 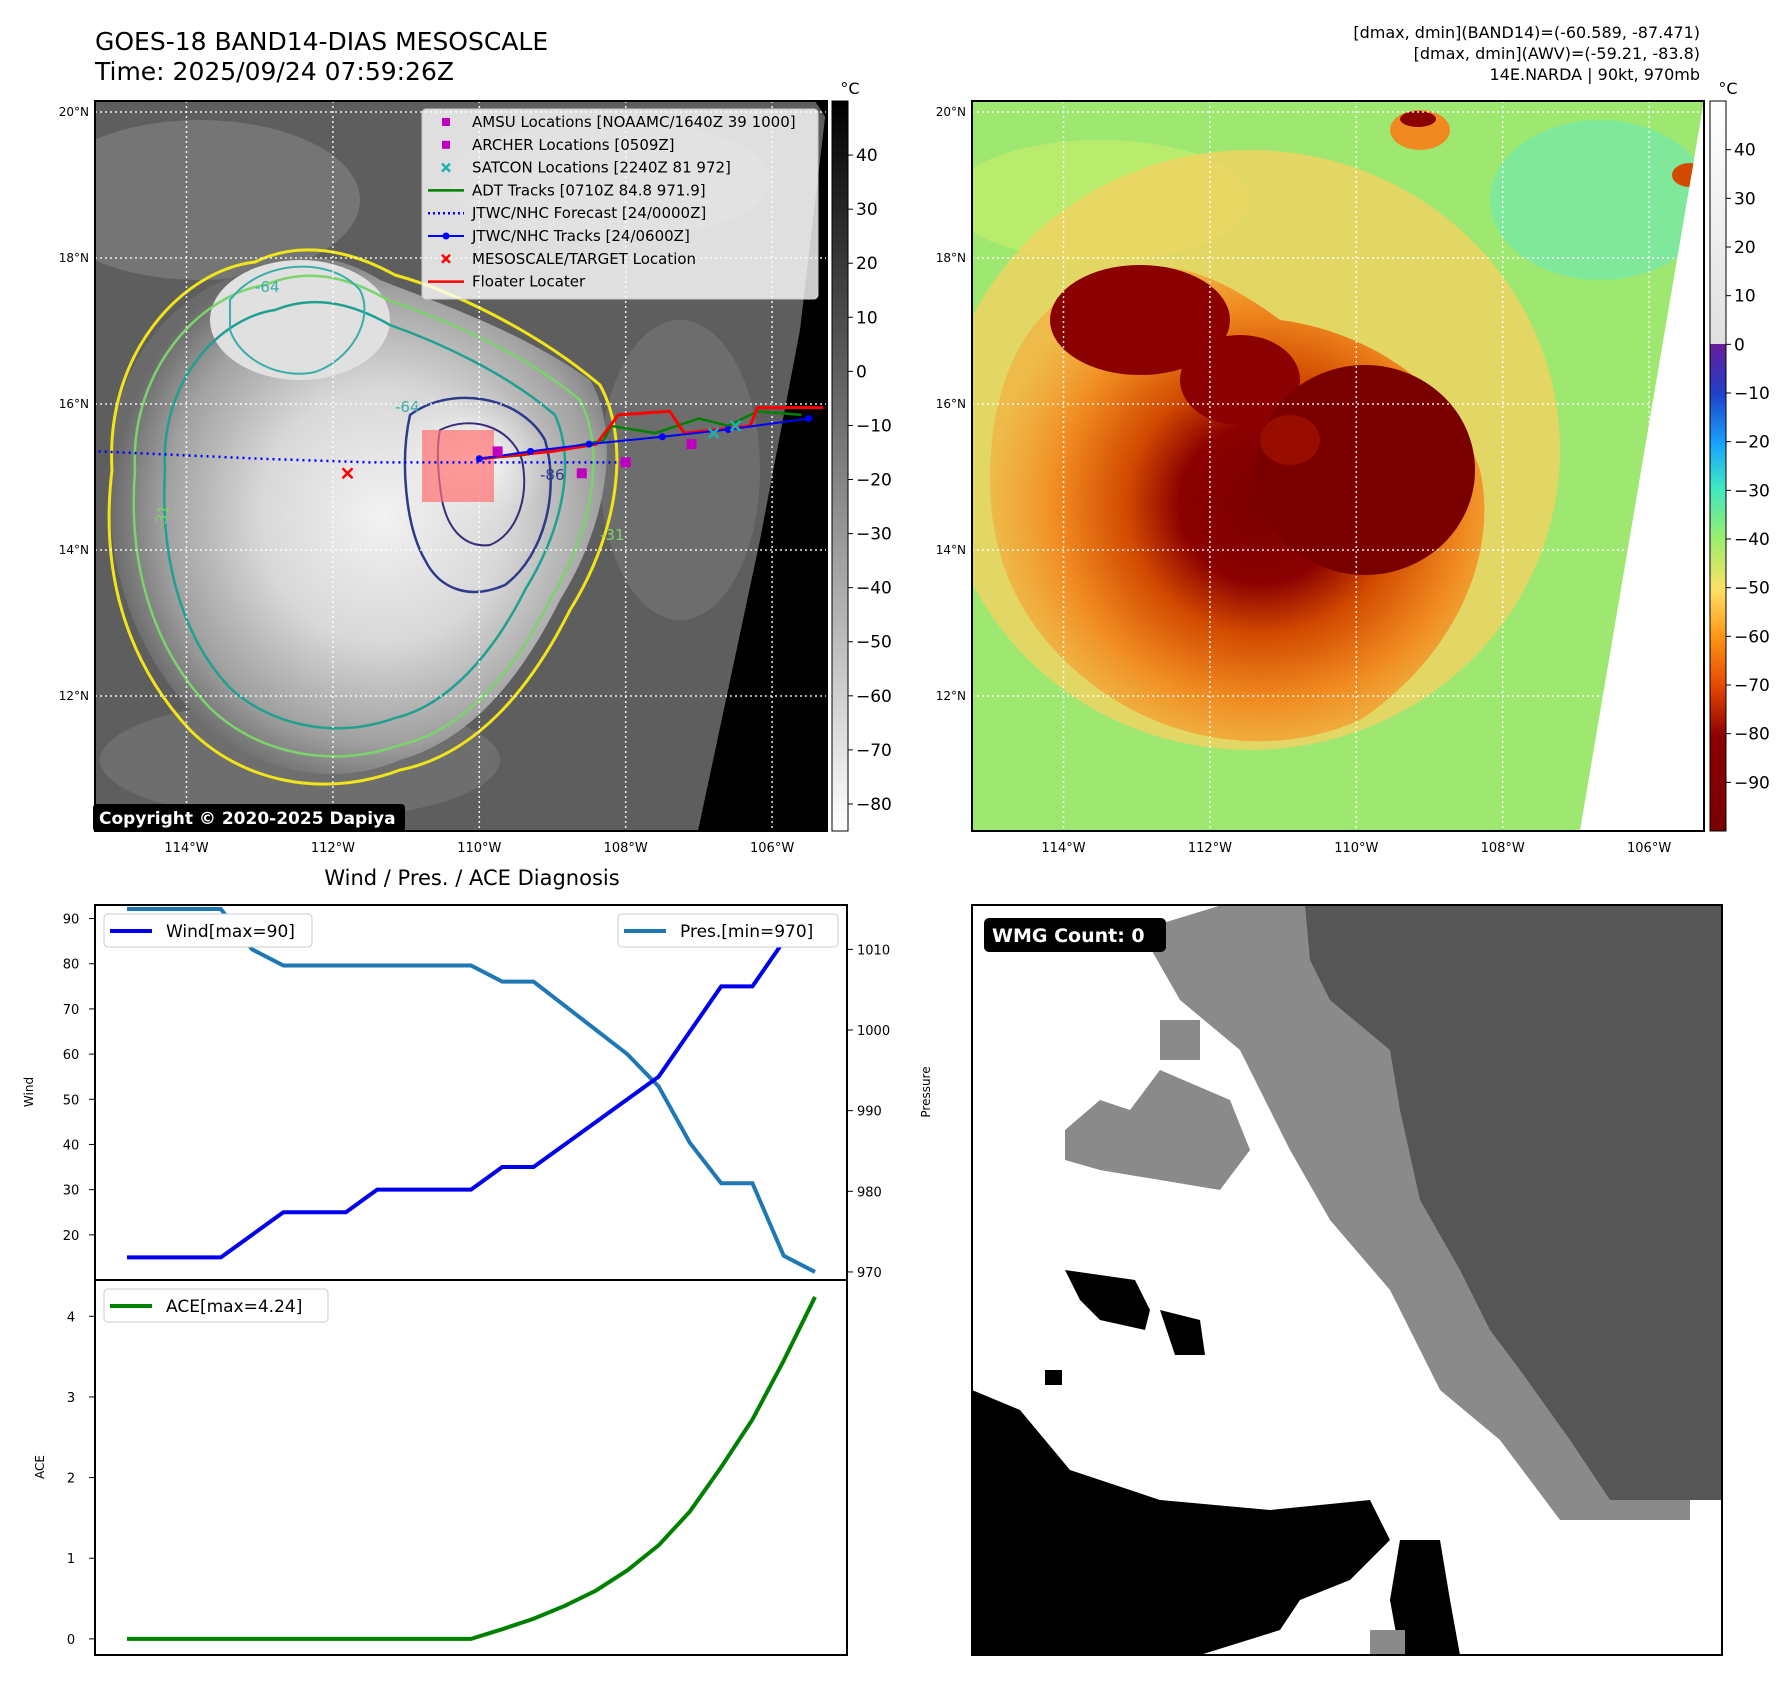 What do you see at coordinates (573, 145) in the screenshot?
I see `legend-label: ARCHER Locations [0509Z]` at bounding box center [573, 145].